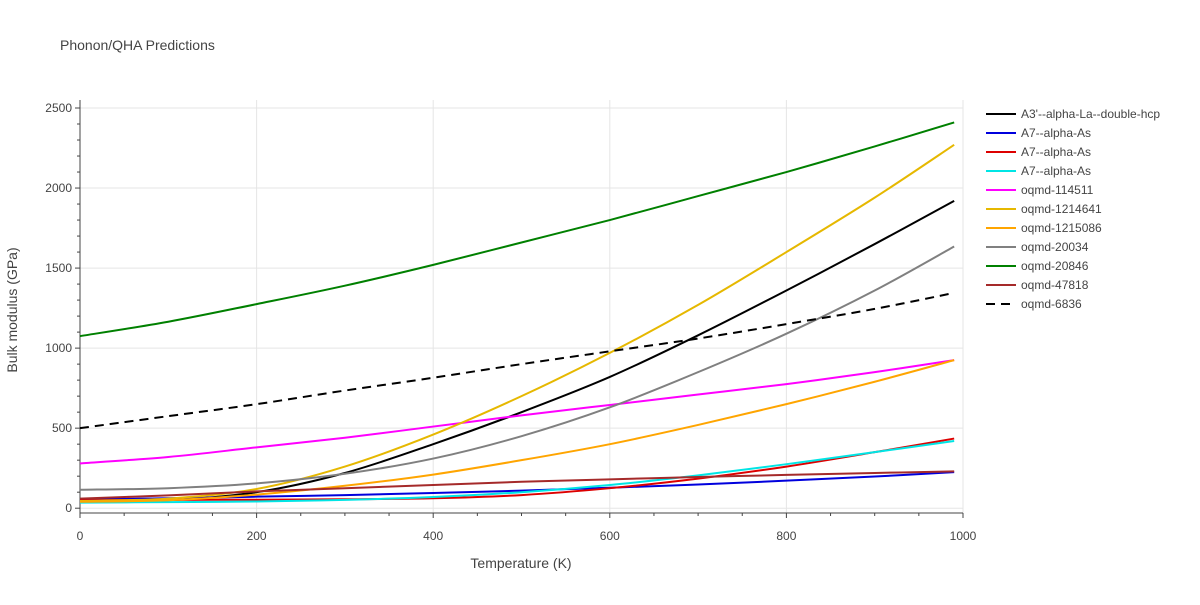 This screenshot has width=1200, height=605. What do you see at coordinates (1055, 266) in the screenshot?
I see `legend-label: oqmd-20846` at bounding box center [1055, 266].